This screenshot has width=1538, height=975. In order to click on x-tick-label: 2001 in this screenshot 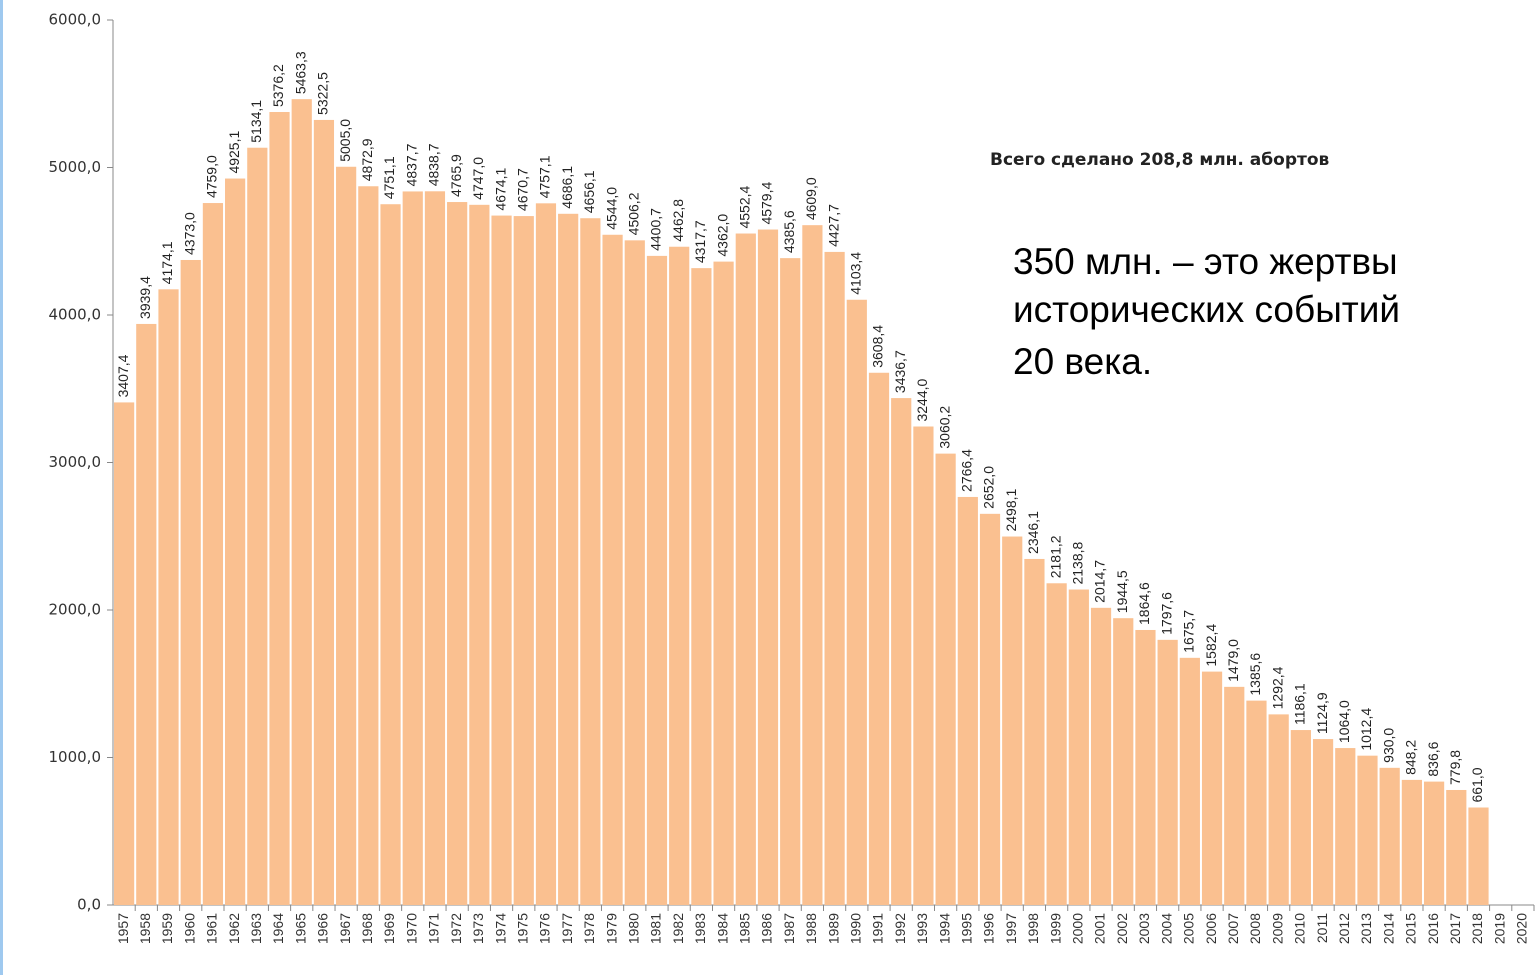, I will do `click(1100, 928)`.